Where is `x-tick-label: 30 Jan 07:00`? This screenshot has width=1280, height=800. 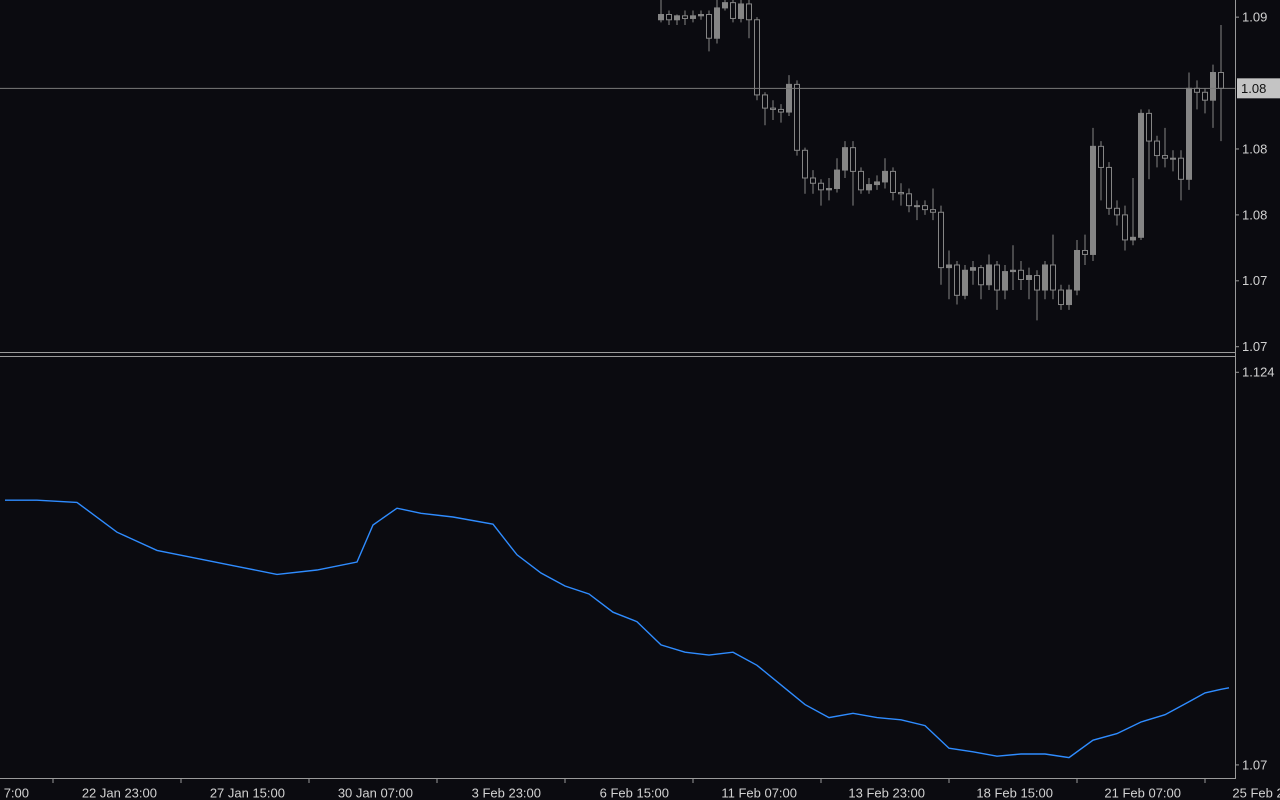 x-tick-label: 30 Jan 07:00 is located at coordinates (375, 792).